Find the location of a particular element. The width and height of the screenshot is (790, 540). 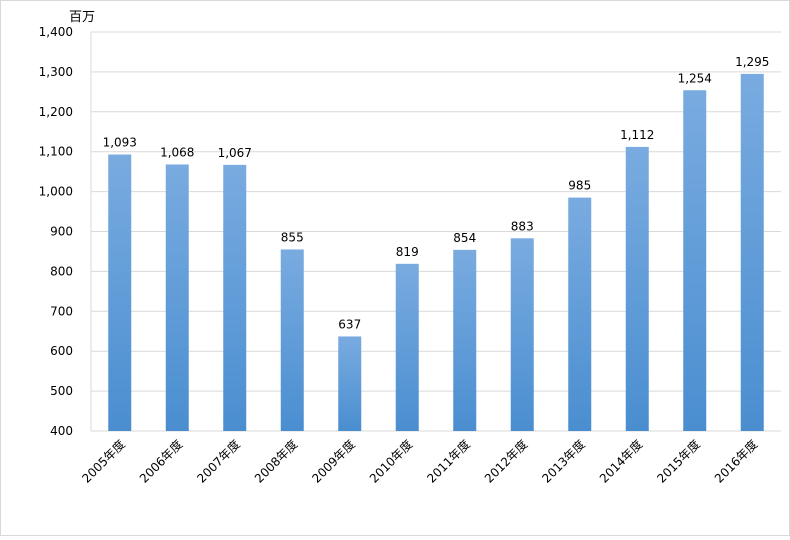

data-label: 1,067 is located at coordinates (235, 153).